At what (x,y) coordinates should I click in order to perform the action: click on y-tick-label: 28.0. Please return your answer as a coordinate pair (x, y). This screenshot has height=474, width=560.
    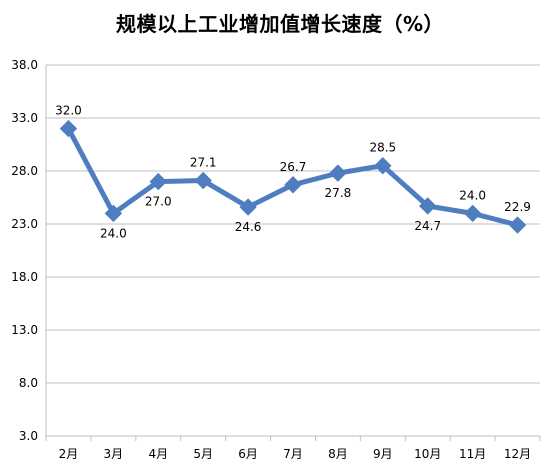
    Looking at the image, I should click on (24, 171).